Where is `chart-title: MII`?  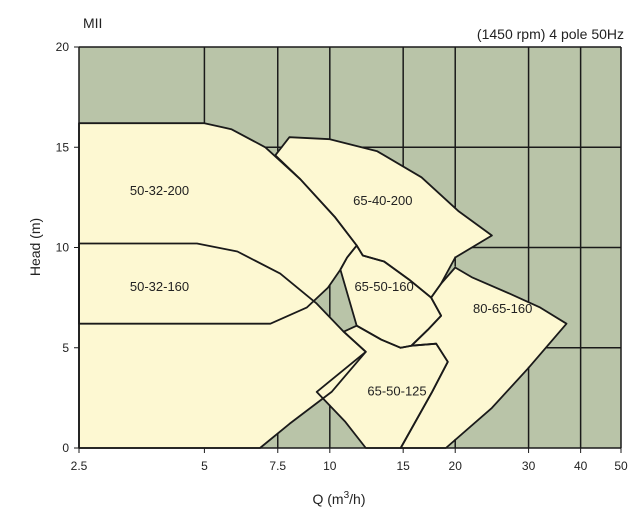
chart-title: MII is located at coordinates (92, 23).